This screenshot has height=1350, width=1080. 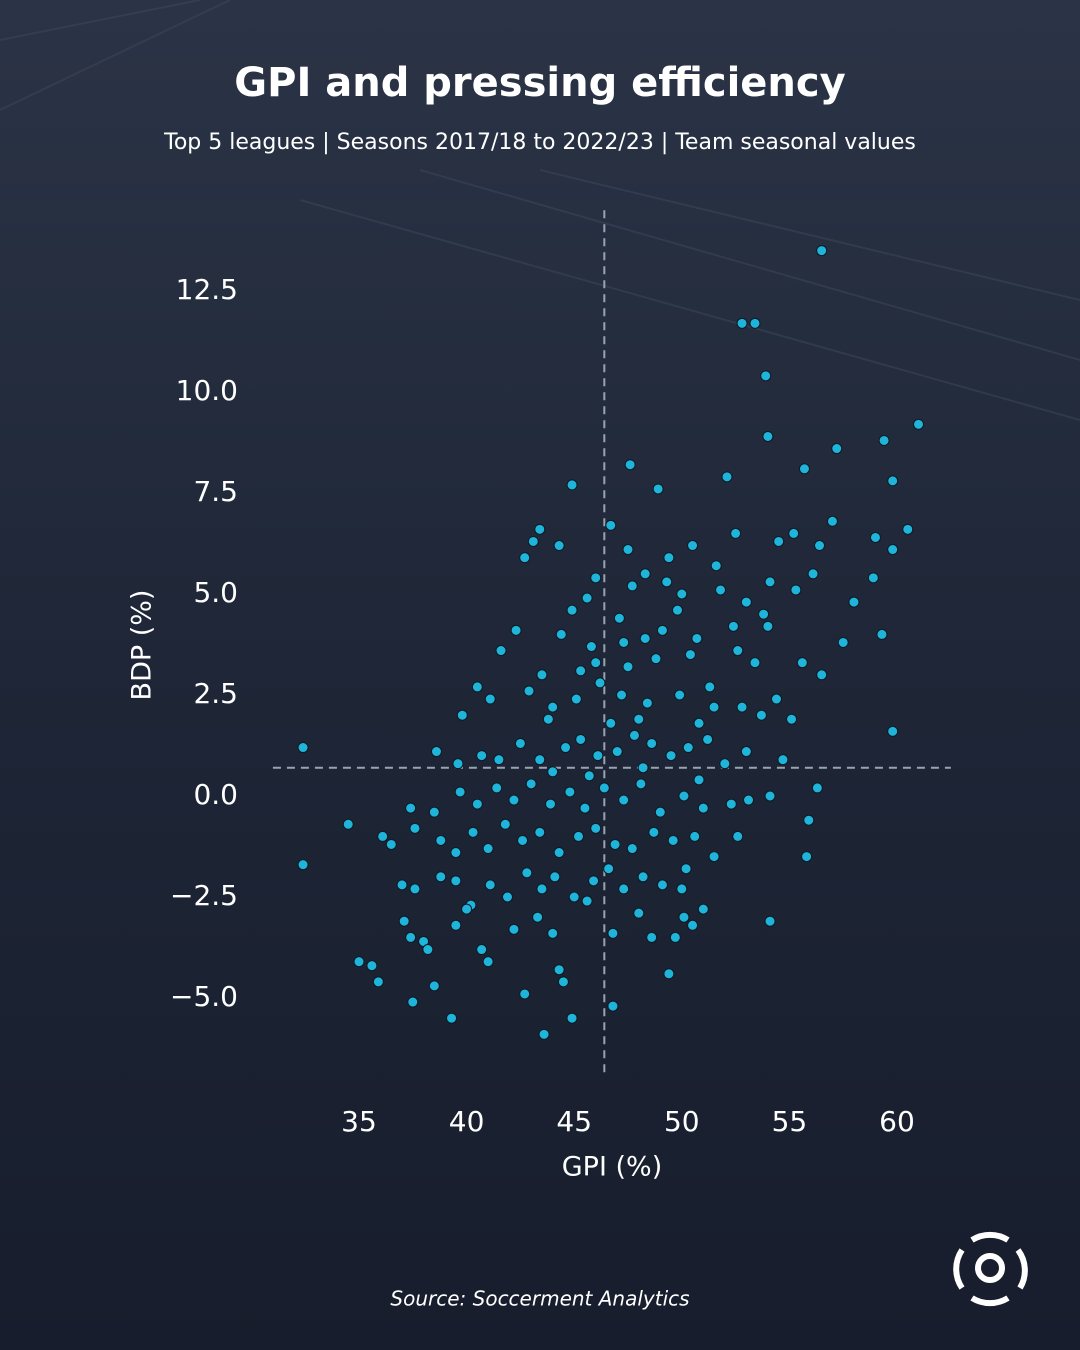 What do you see at coordinates (215, 693) in the screenshot?
I see `y-tick-label: 2.5` at bounding box center [215, 693].